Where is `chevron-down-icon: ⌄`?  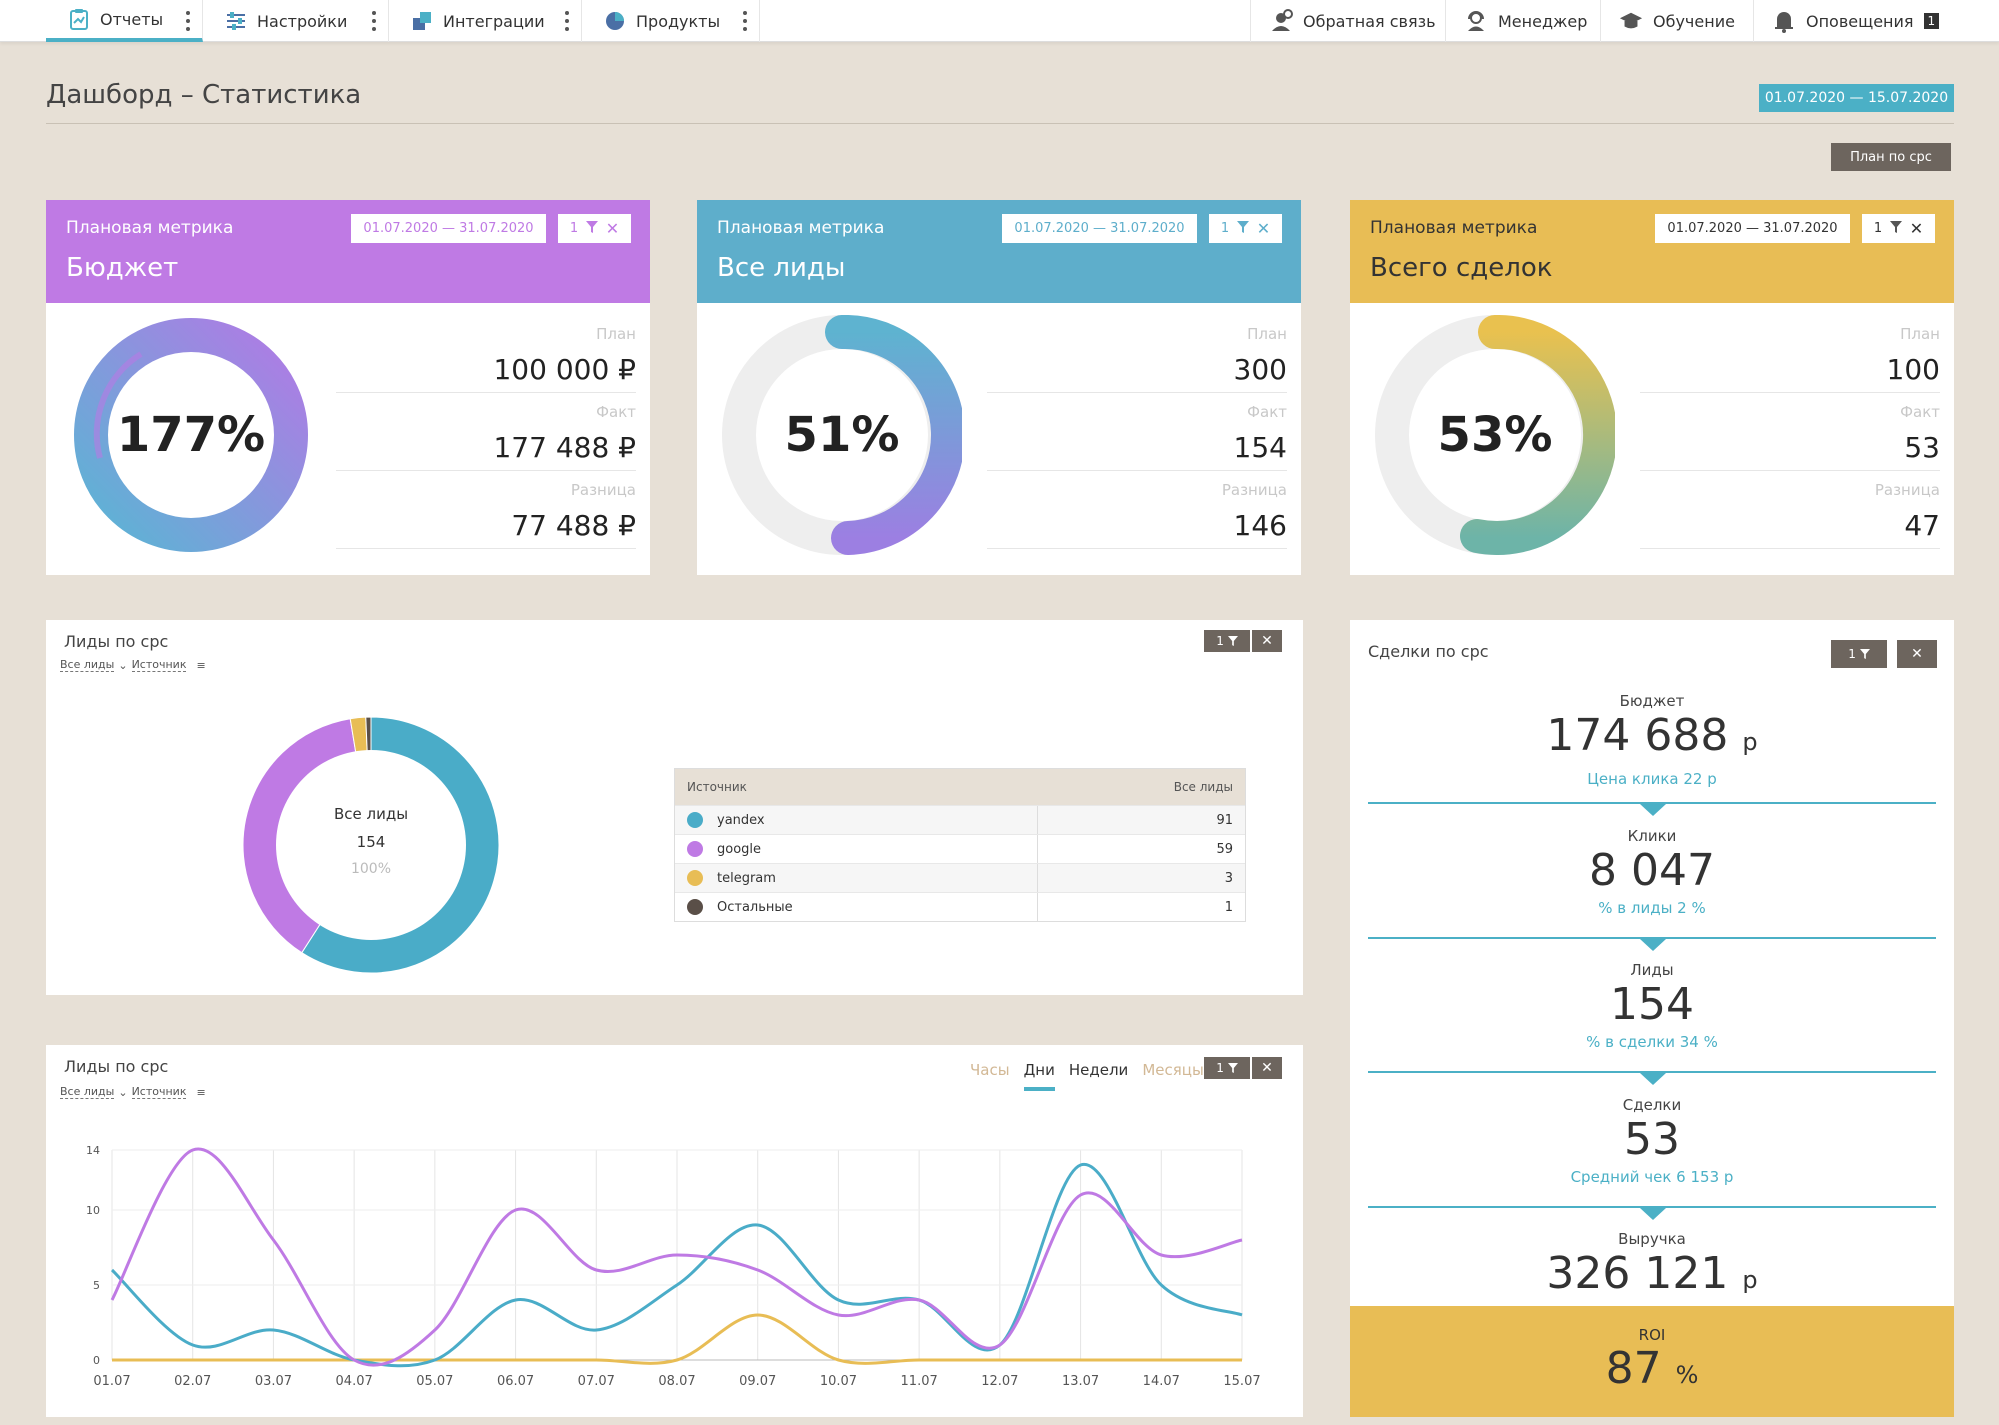
chevron-down-icon: ⌄ is located at coordinates (123, 1092).